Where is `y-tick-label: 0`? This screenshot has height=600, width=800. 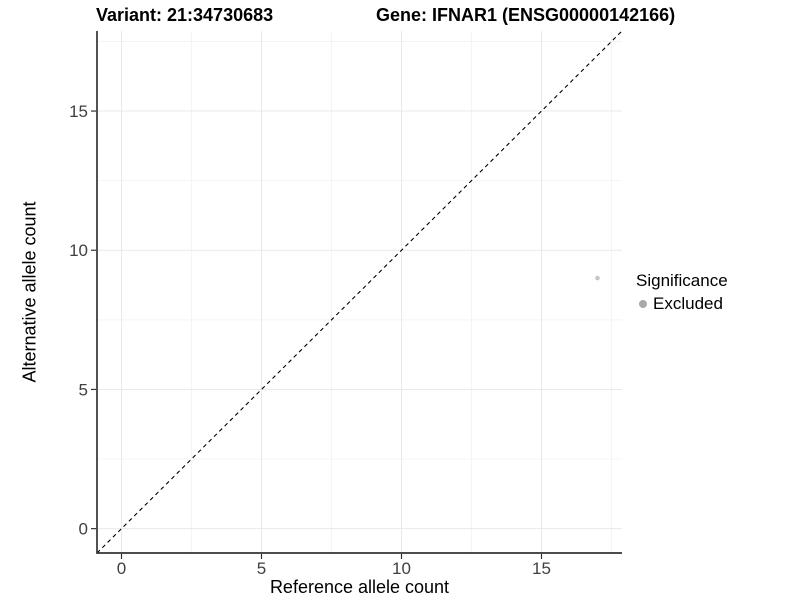
y-tick-label: 0 is located at coordinates (83, 529).